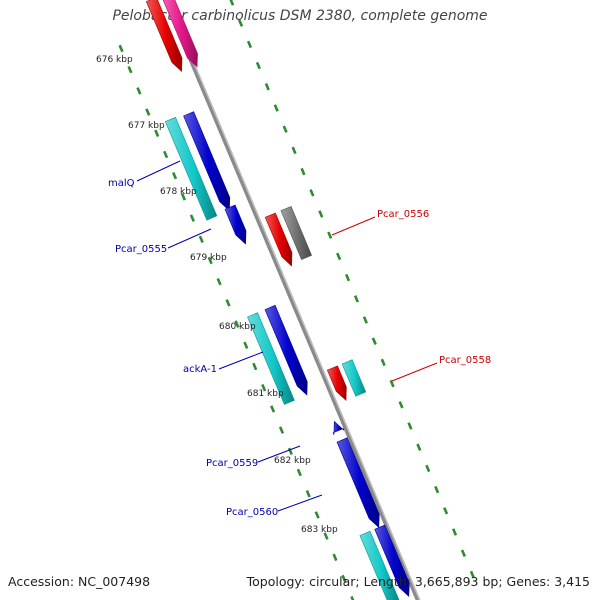  Describe the element at coordinates (180, 34) in the screenshot. I see `gene-arrow-pink` at that location.